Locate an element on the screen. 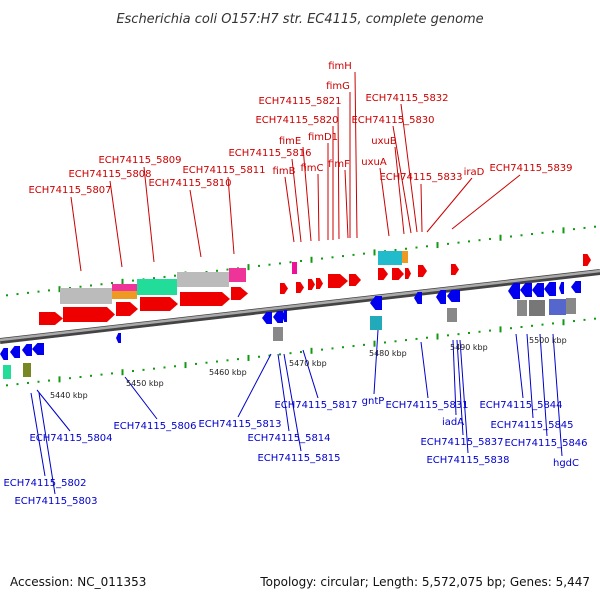  scale-kbp-label: 5450 kbp is located at coordinates (145, 383).